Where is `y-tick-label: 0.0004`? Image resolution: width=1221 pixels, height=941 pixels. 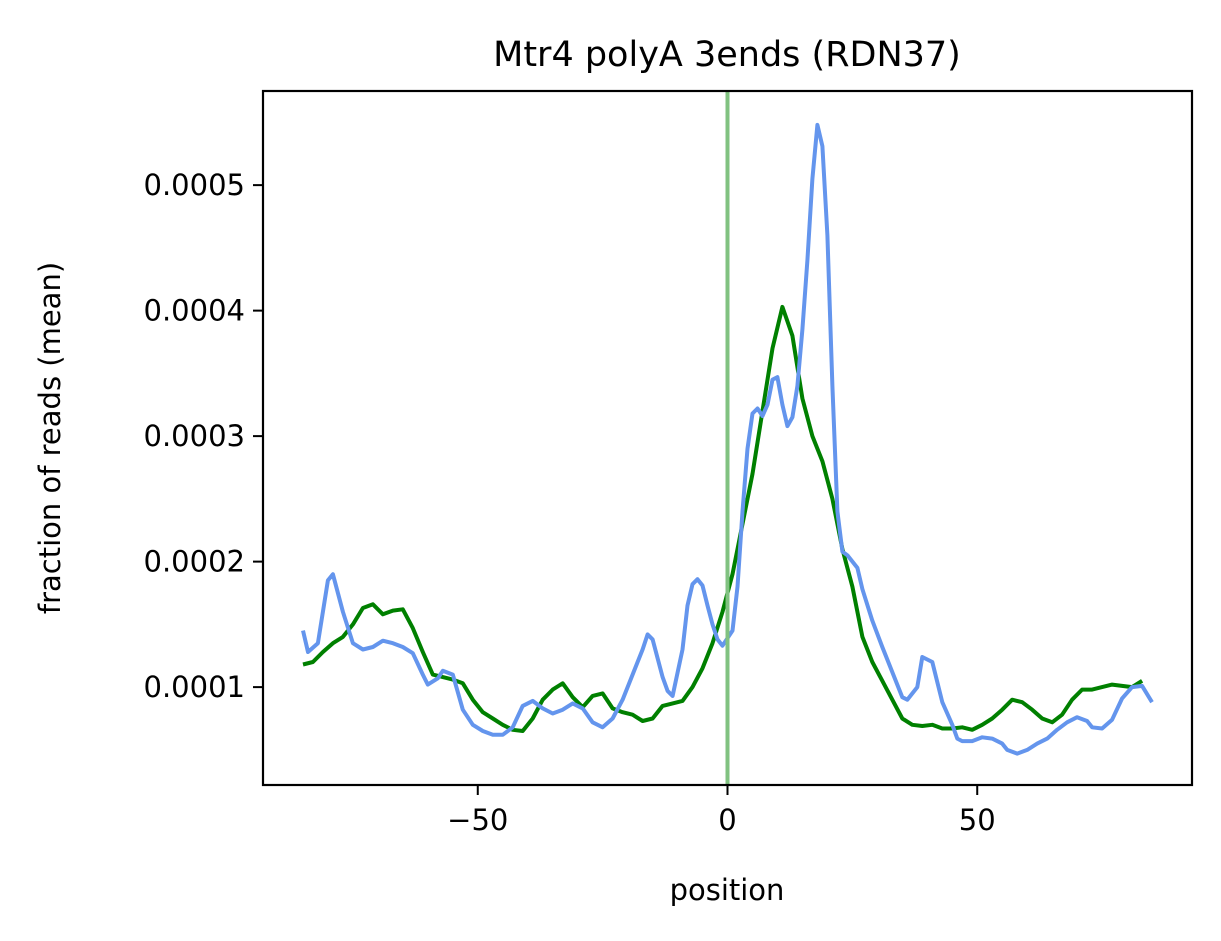
y-tick-label: 0.0004 is located at coordinates (194, 311).